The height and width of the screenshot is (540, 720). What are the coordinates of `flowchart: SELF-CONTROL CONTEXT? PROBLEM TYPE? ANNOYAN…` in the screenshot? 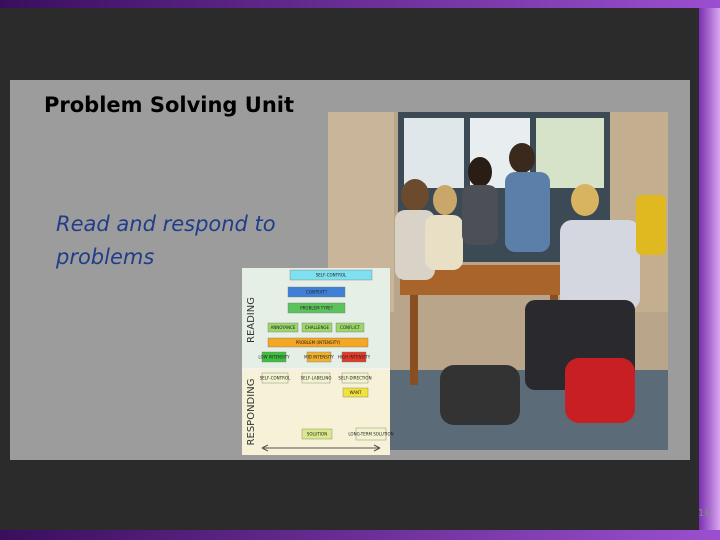 It's located at (318, 361).